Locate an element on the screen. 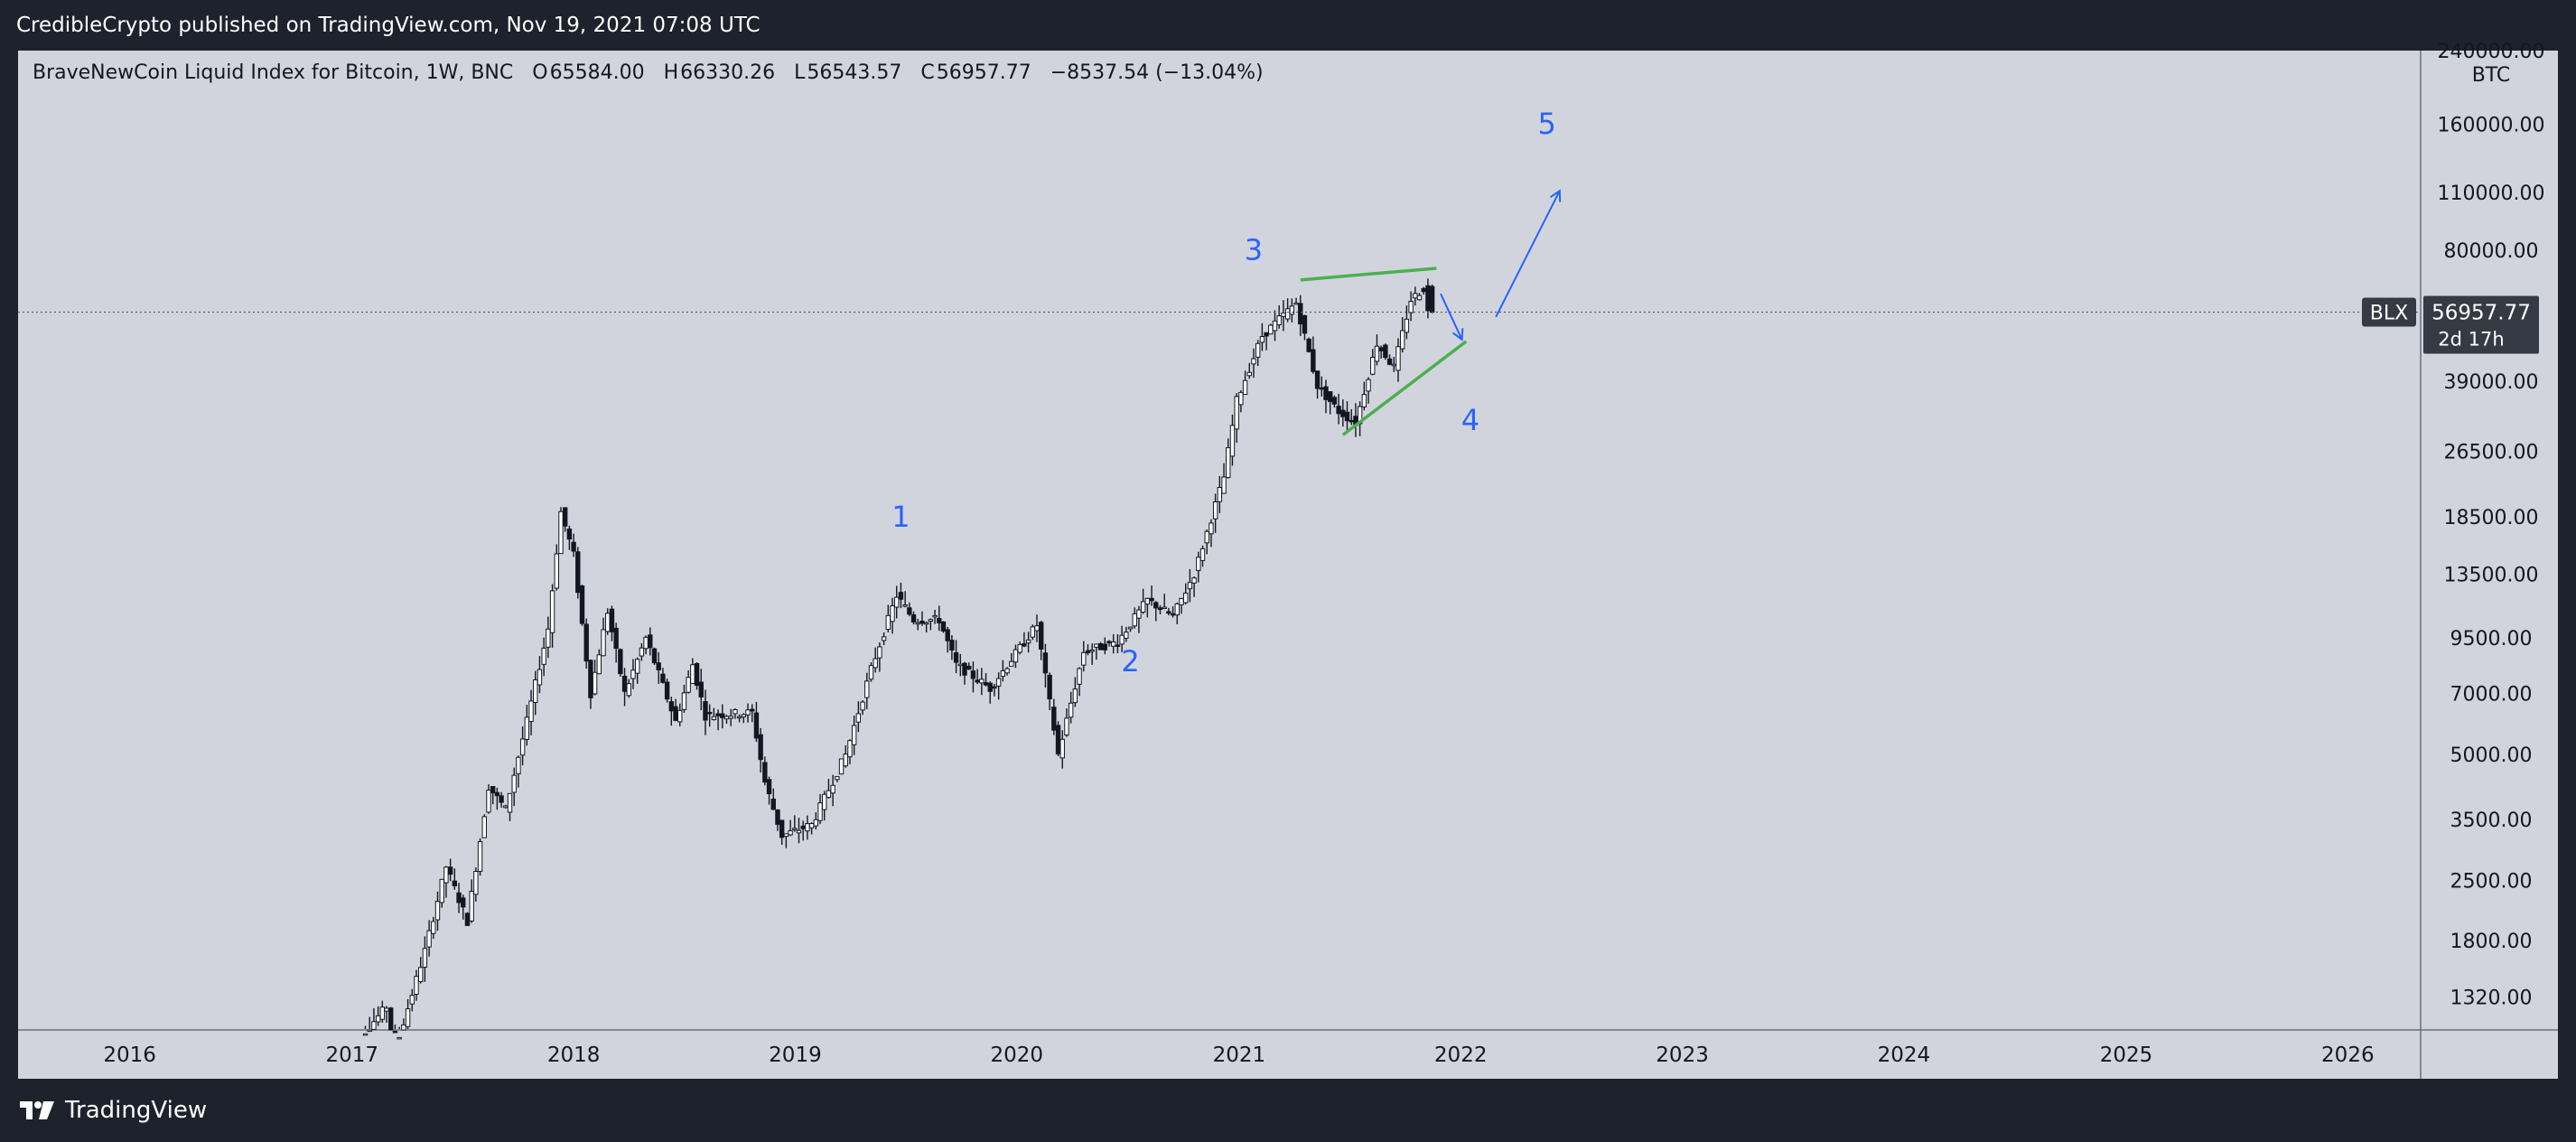 This screenshot has height=1142, width=2576. price-tick-label: 39000.00 is located at coordinates (2491, 382).